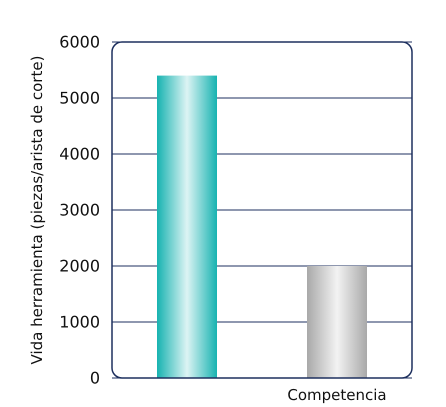  Describe the element at coordinates (79, 210) in the screenshot. I see `y-tick-label: 3000` at that location.